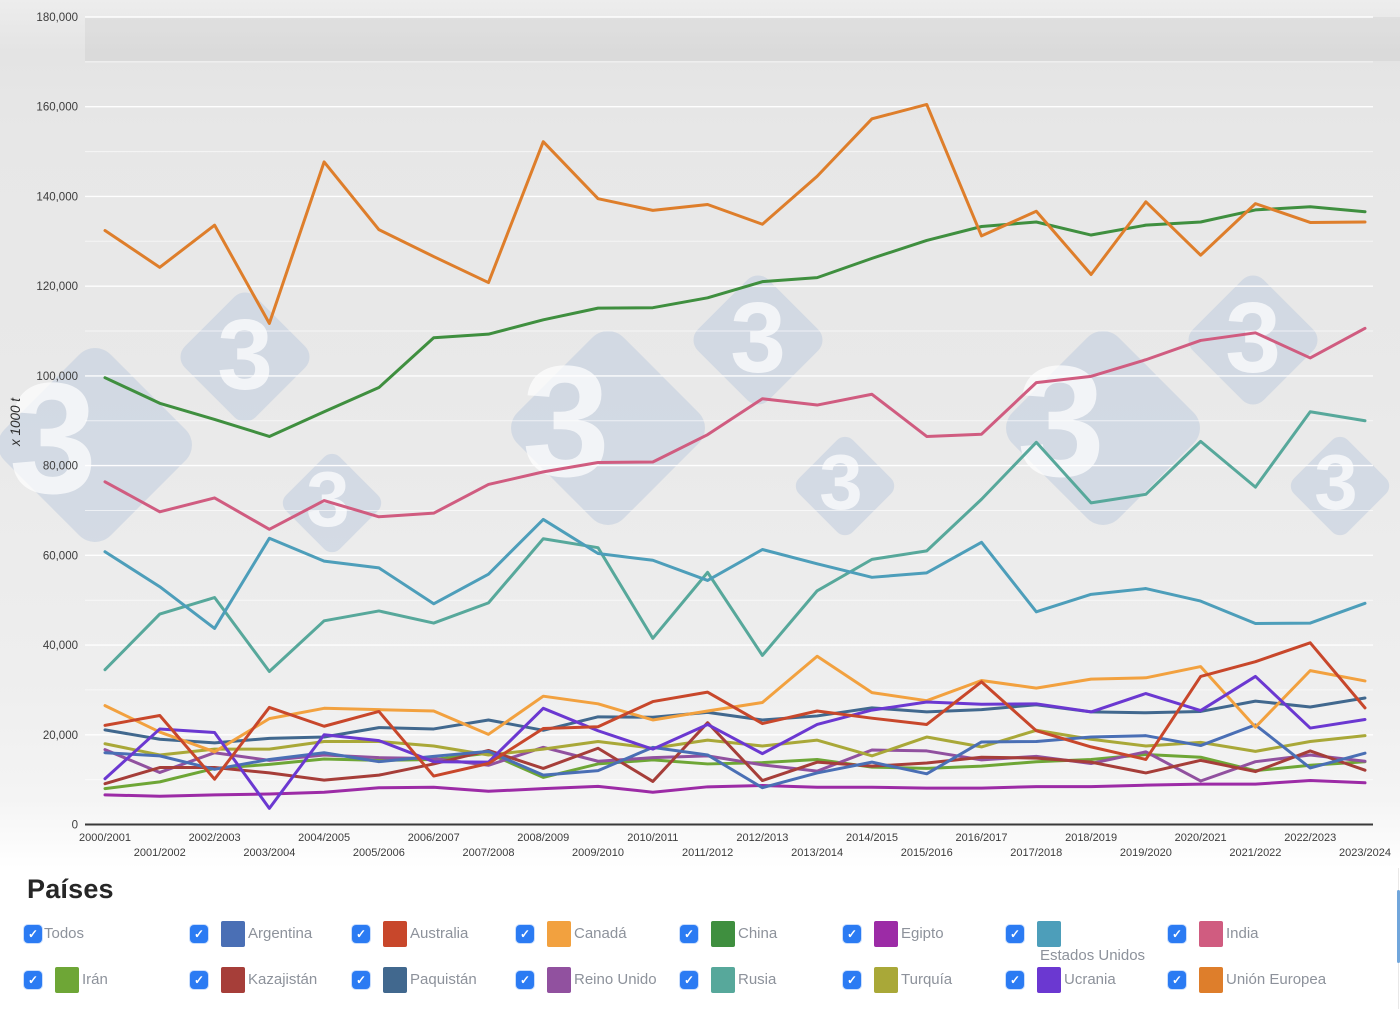  Describe the element at coordinates (1247, 979) in the screenshot. I see `legend-item-union-europea: ✓ Unión Europea` at that location.